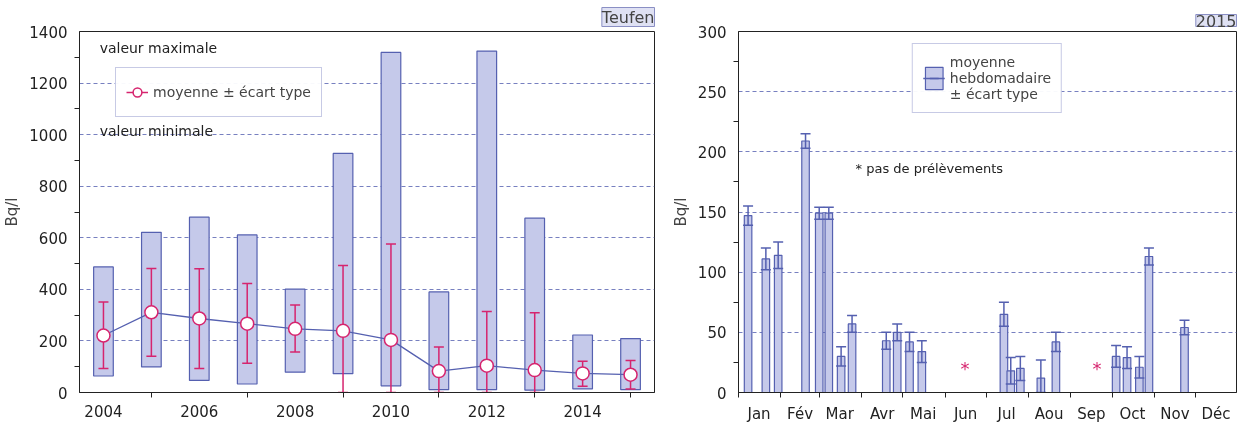 Image resolution: width=1252 pixels, height=430 pixels. Describe the element at coordinates (156, 130) in the screenshot. I see `annotation: valeur minimale` at that location.